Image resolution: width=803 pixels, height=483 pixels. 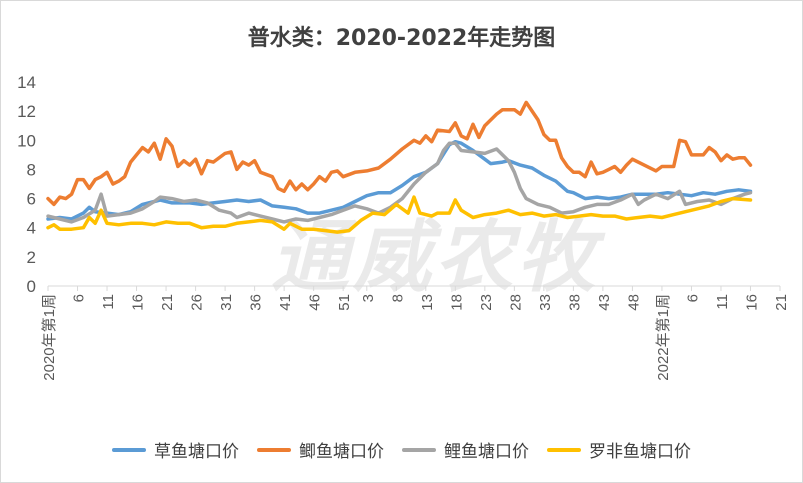 What do you see at coordinates (633, 302) in the screenshot?
I see `x-tick-label: 48` at bounding box center [633, 302].